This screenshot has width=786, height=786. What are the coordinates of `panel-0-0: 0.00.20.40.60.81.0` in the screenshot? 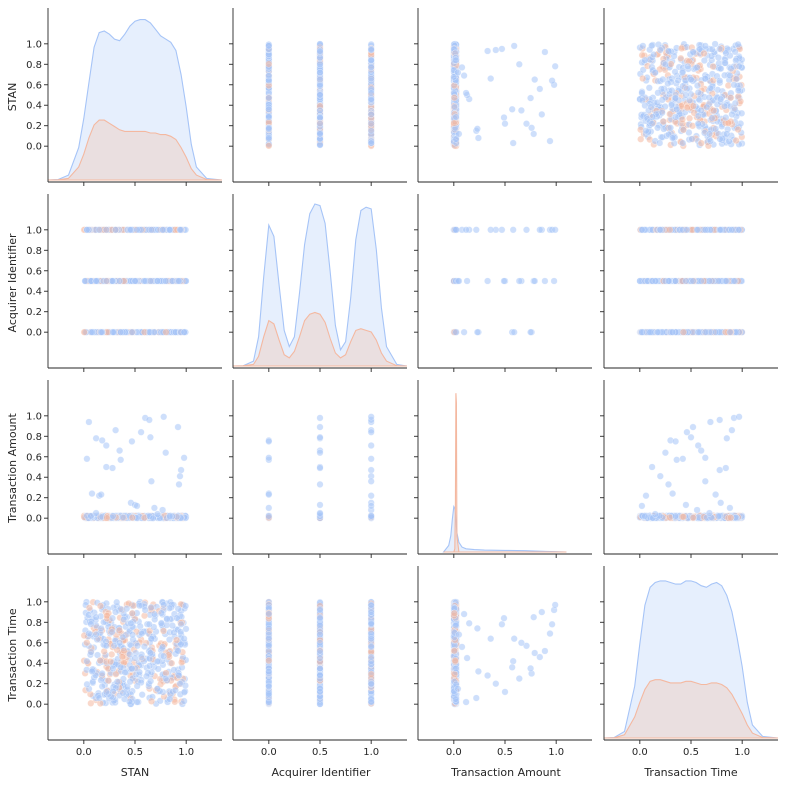 It's located at (124, 97).